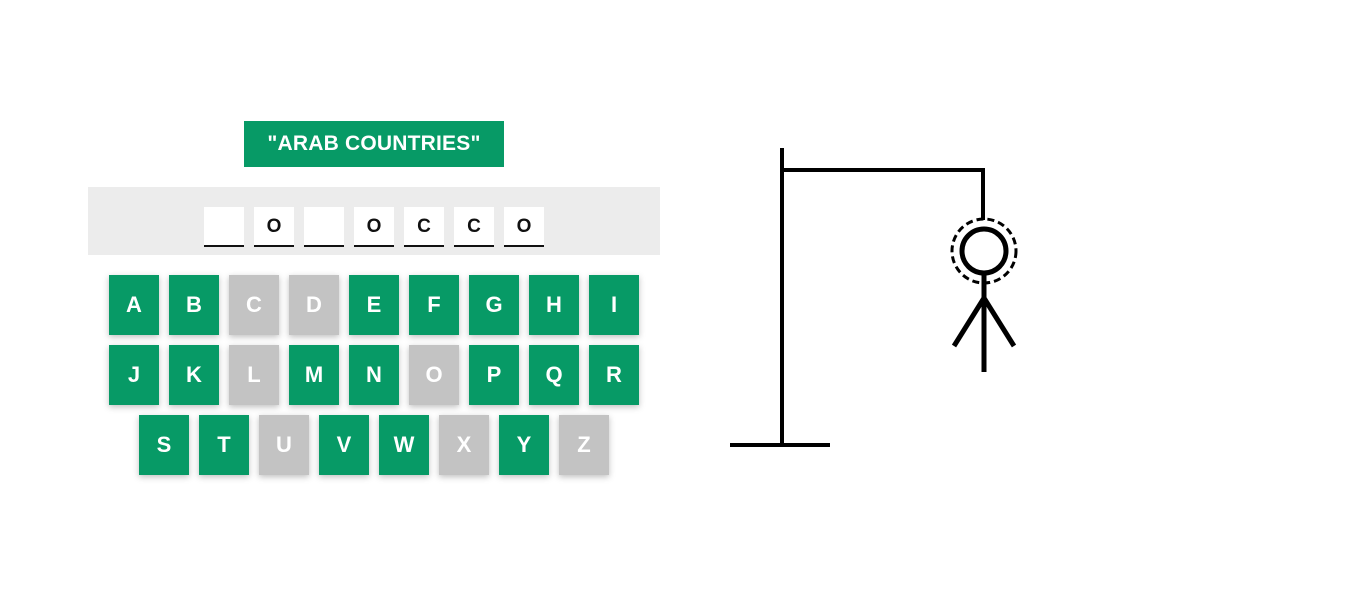 This screenshot has height=609, width=1358. What do you see at coordinates (969, 322) in the screenshot?
I see `hangman-left-arm` at bounding box center [969, 322].